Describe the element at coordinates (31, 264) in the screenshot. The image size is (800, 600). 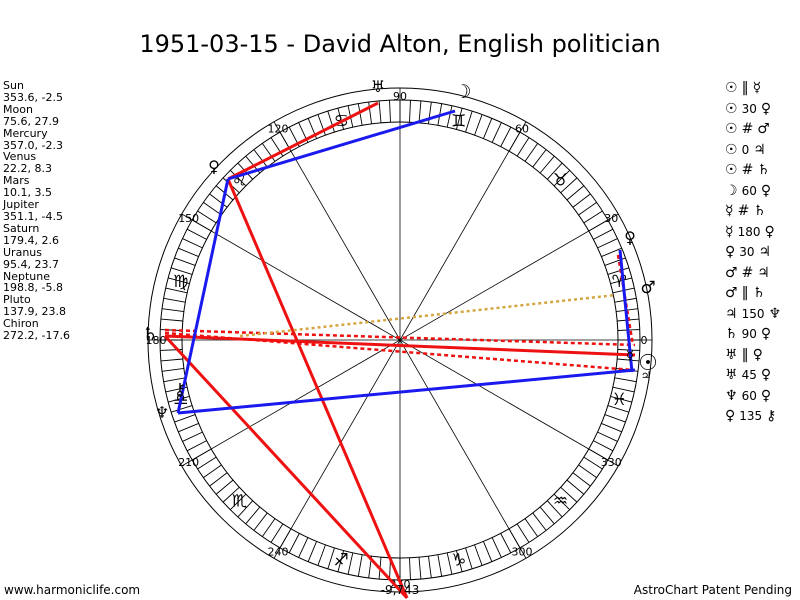
I see `planet-values: 95.4, 23.7` at that location.